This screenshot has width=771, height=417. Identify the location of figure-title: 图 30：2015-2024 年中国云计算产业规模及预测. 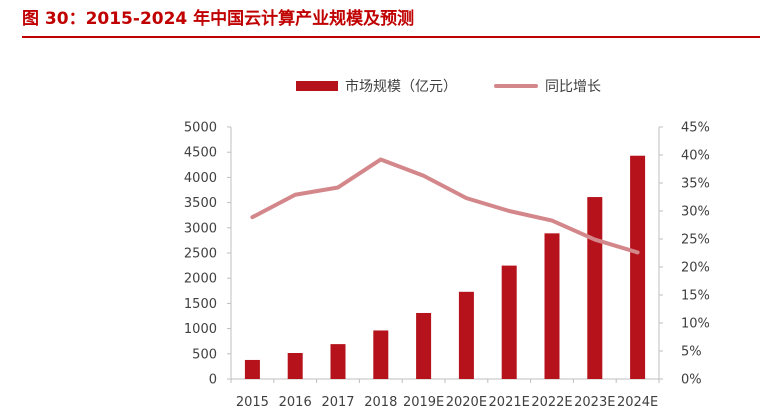
(218, 19).